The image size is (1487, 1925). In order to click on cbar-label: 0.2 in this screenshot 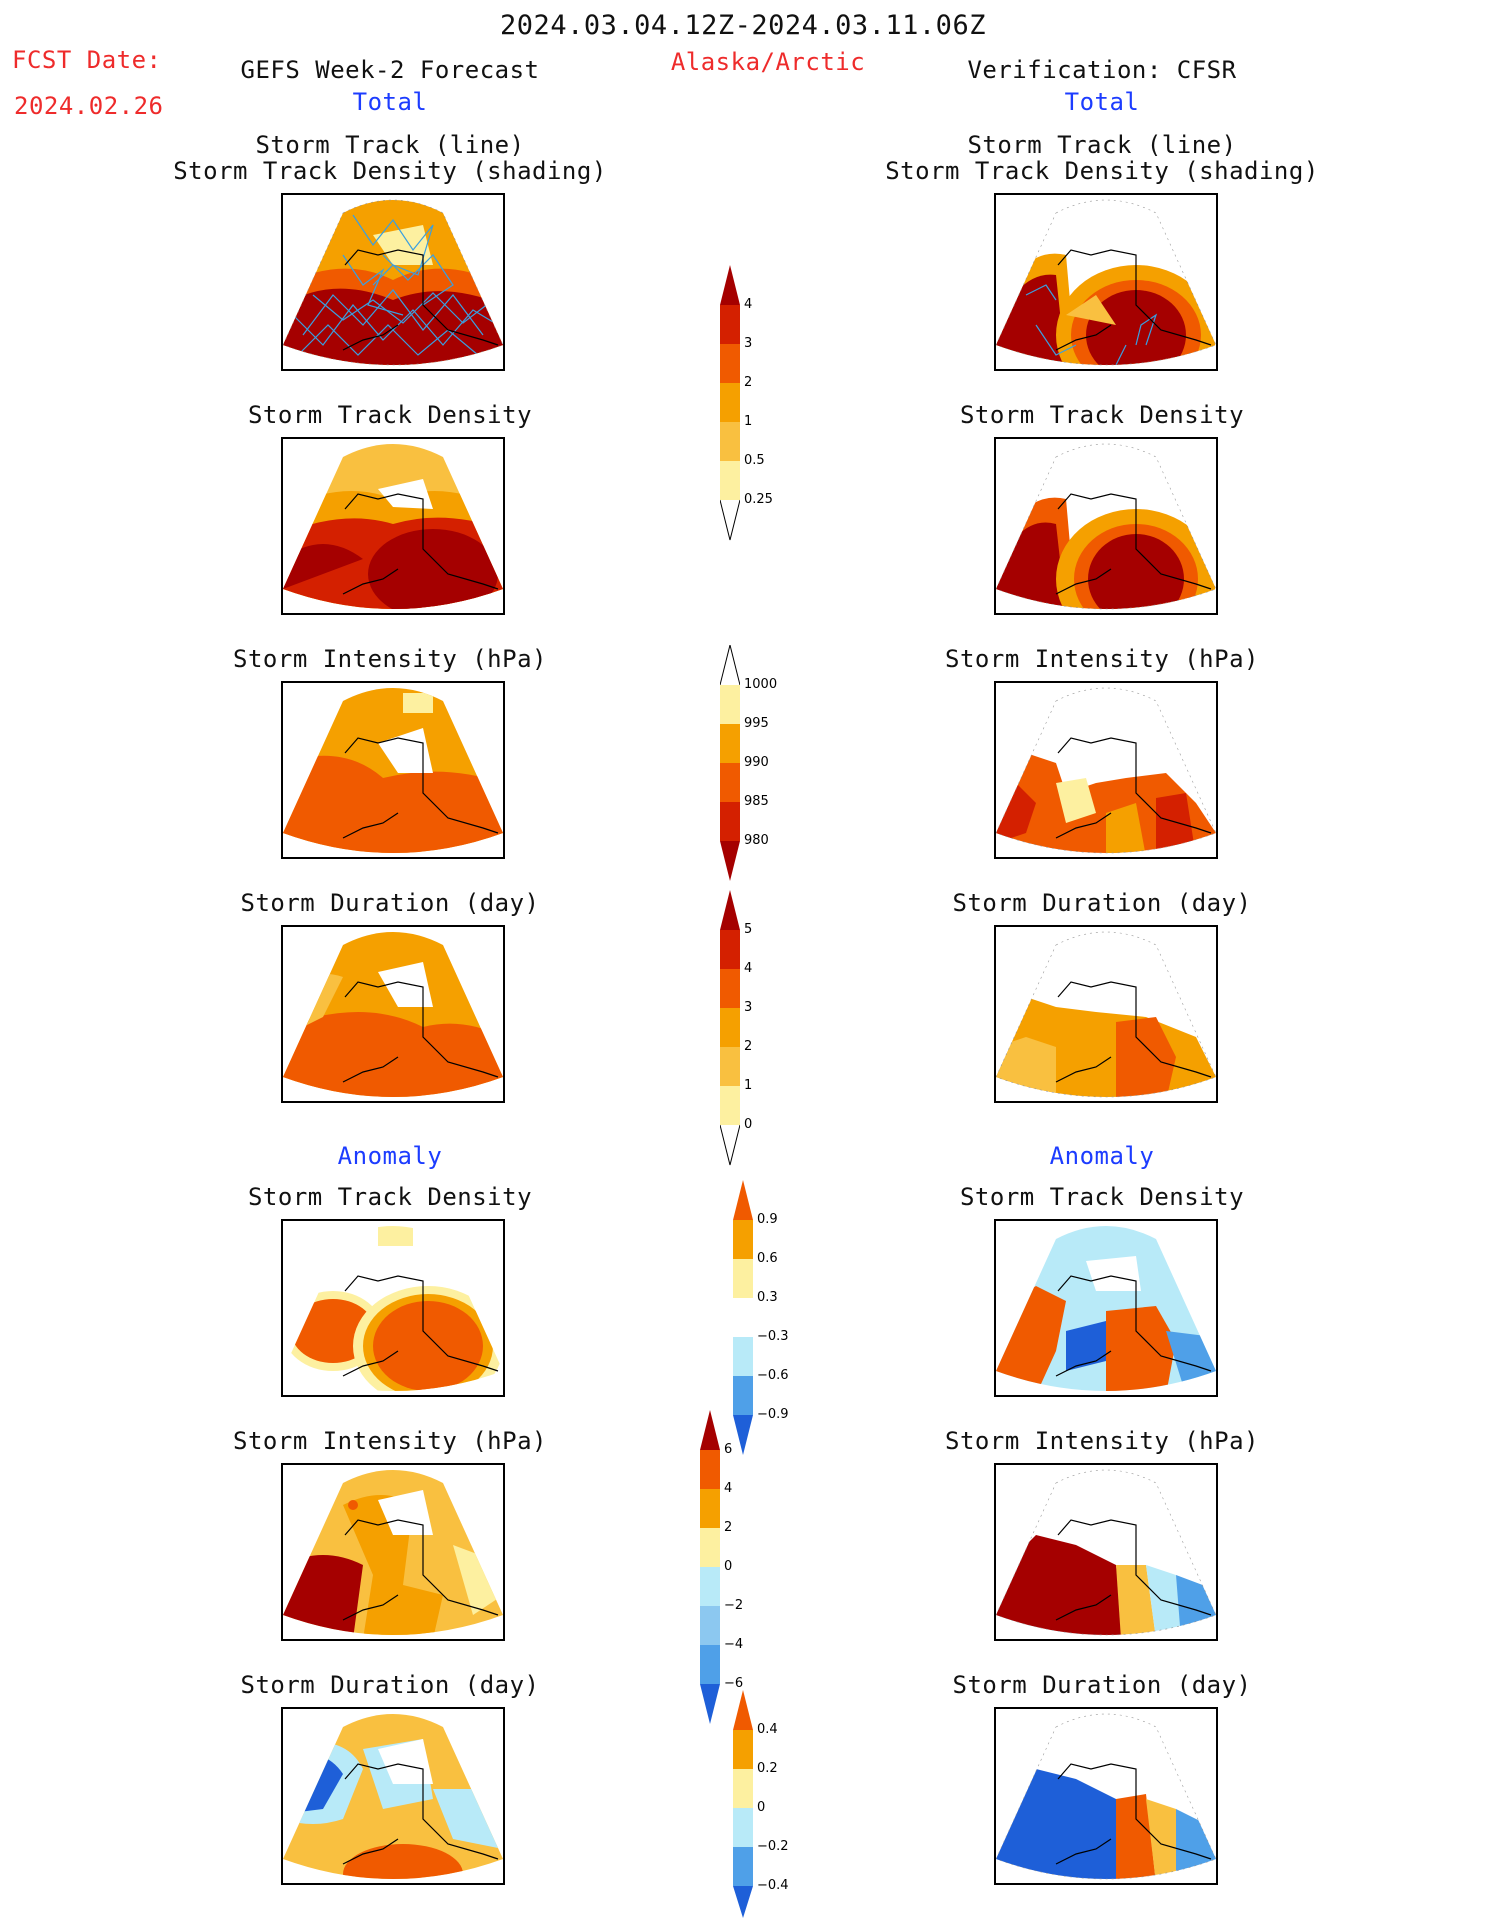, I will do `click(767, 1768)`.